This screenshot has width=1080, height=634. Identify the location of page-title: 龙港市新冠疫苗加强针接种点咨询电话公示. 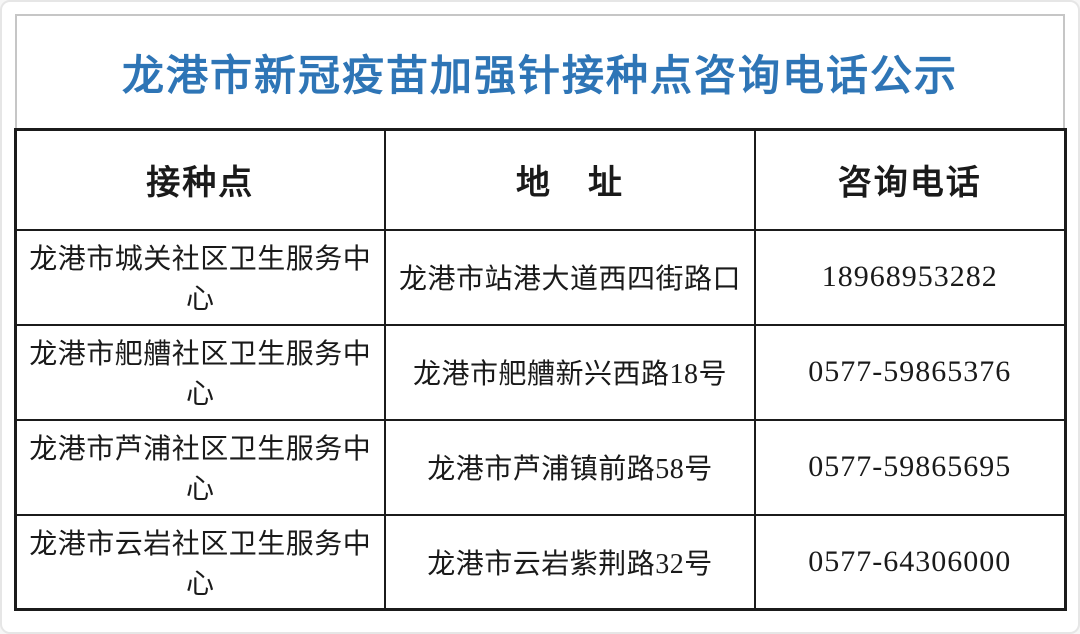
(539, 76).